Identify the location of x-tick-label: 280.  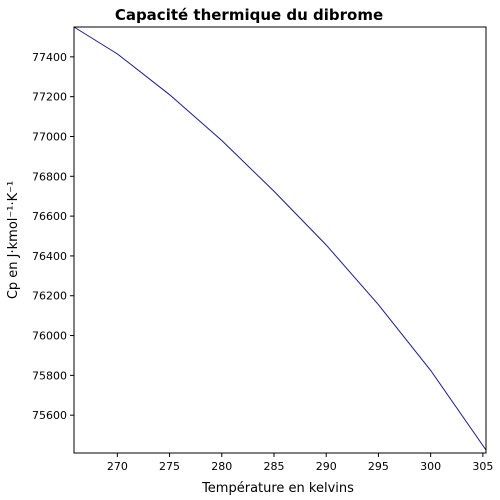
(221, 466).